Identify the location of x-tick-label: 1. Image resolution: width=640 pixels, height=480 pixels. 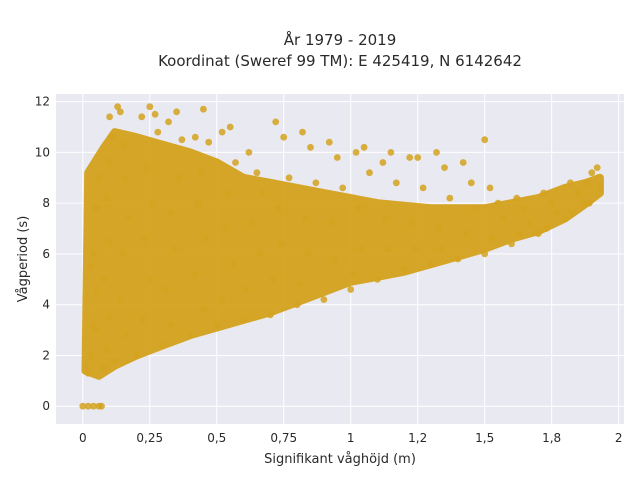
(351, 438).